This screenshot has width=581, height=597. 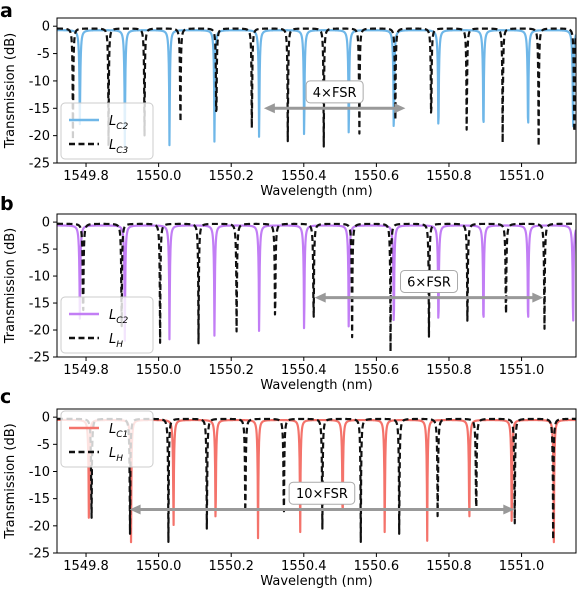 I want to click on annotation-label: 6×FSR, so click(x=429, y=282).